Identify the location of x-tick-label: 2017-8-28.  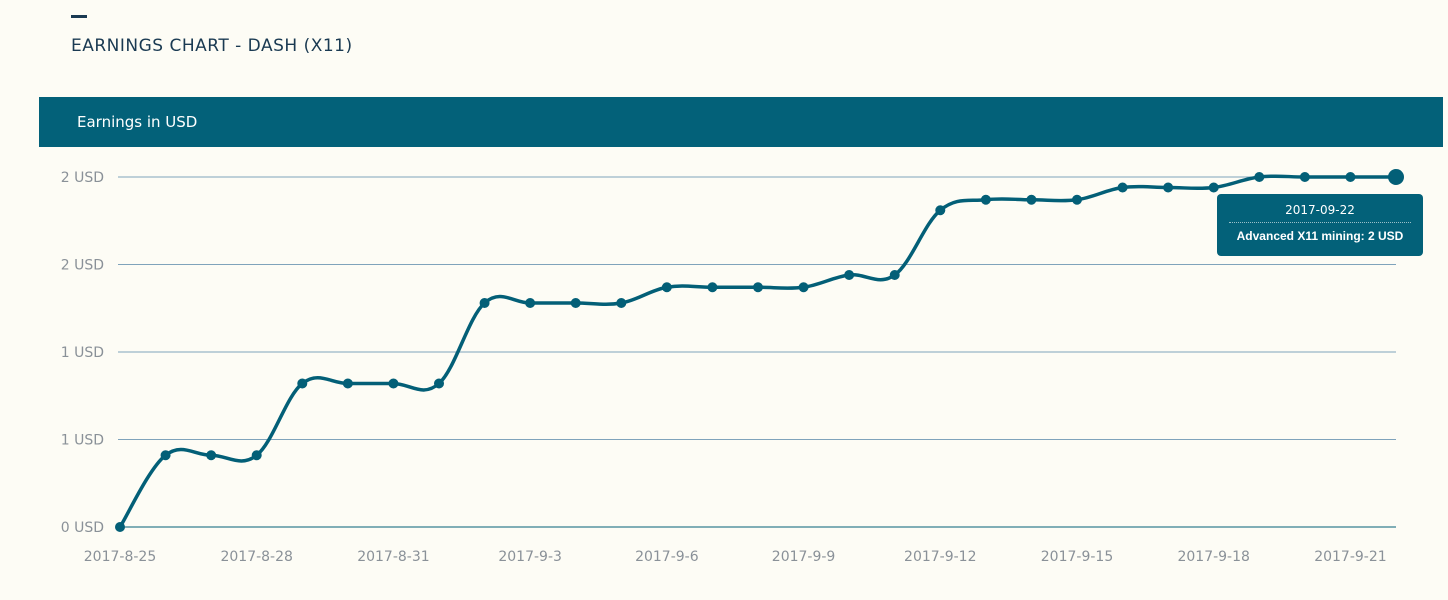
(256, 557).